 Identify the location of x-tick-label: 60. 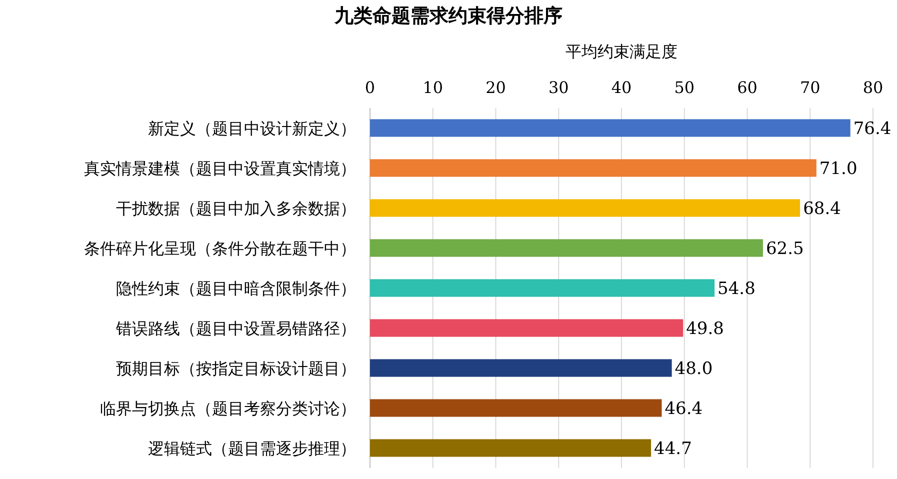
(747, 87).